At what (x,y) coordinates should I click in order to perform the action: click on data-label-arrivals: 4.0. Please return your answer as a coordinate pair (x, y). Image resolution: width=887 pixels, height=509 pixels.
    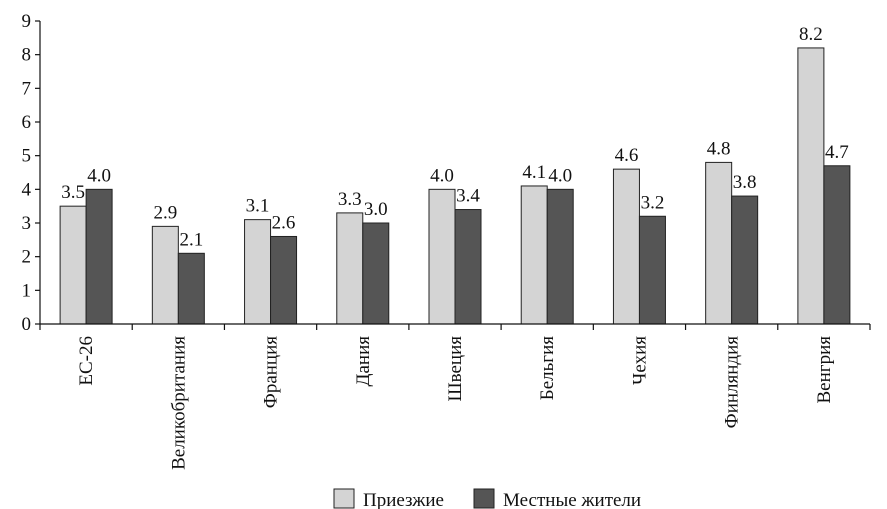
    Looking at the image, I should click on (442, 175).